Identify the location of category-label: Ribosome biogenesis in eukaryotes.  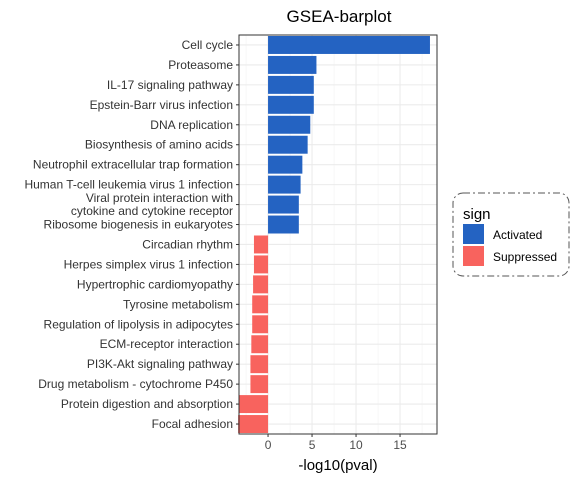
(138, 225).